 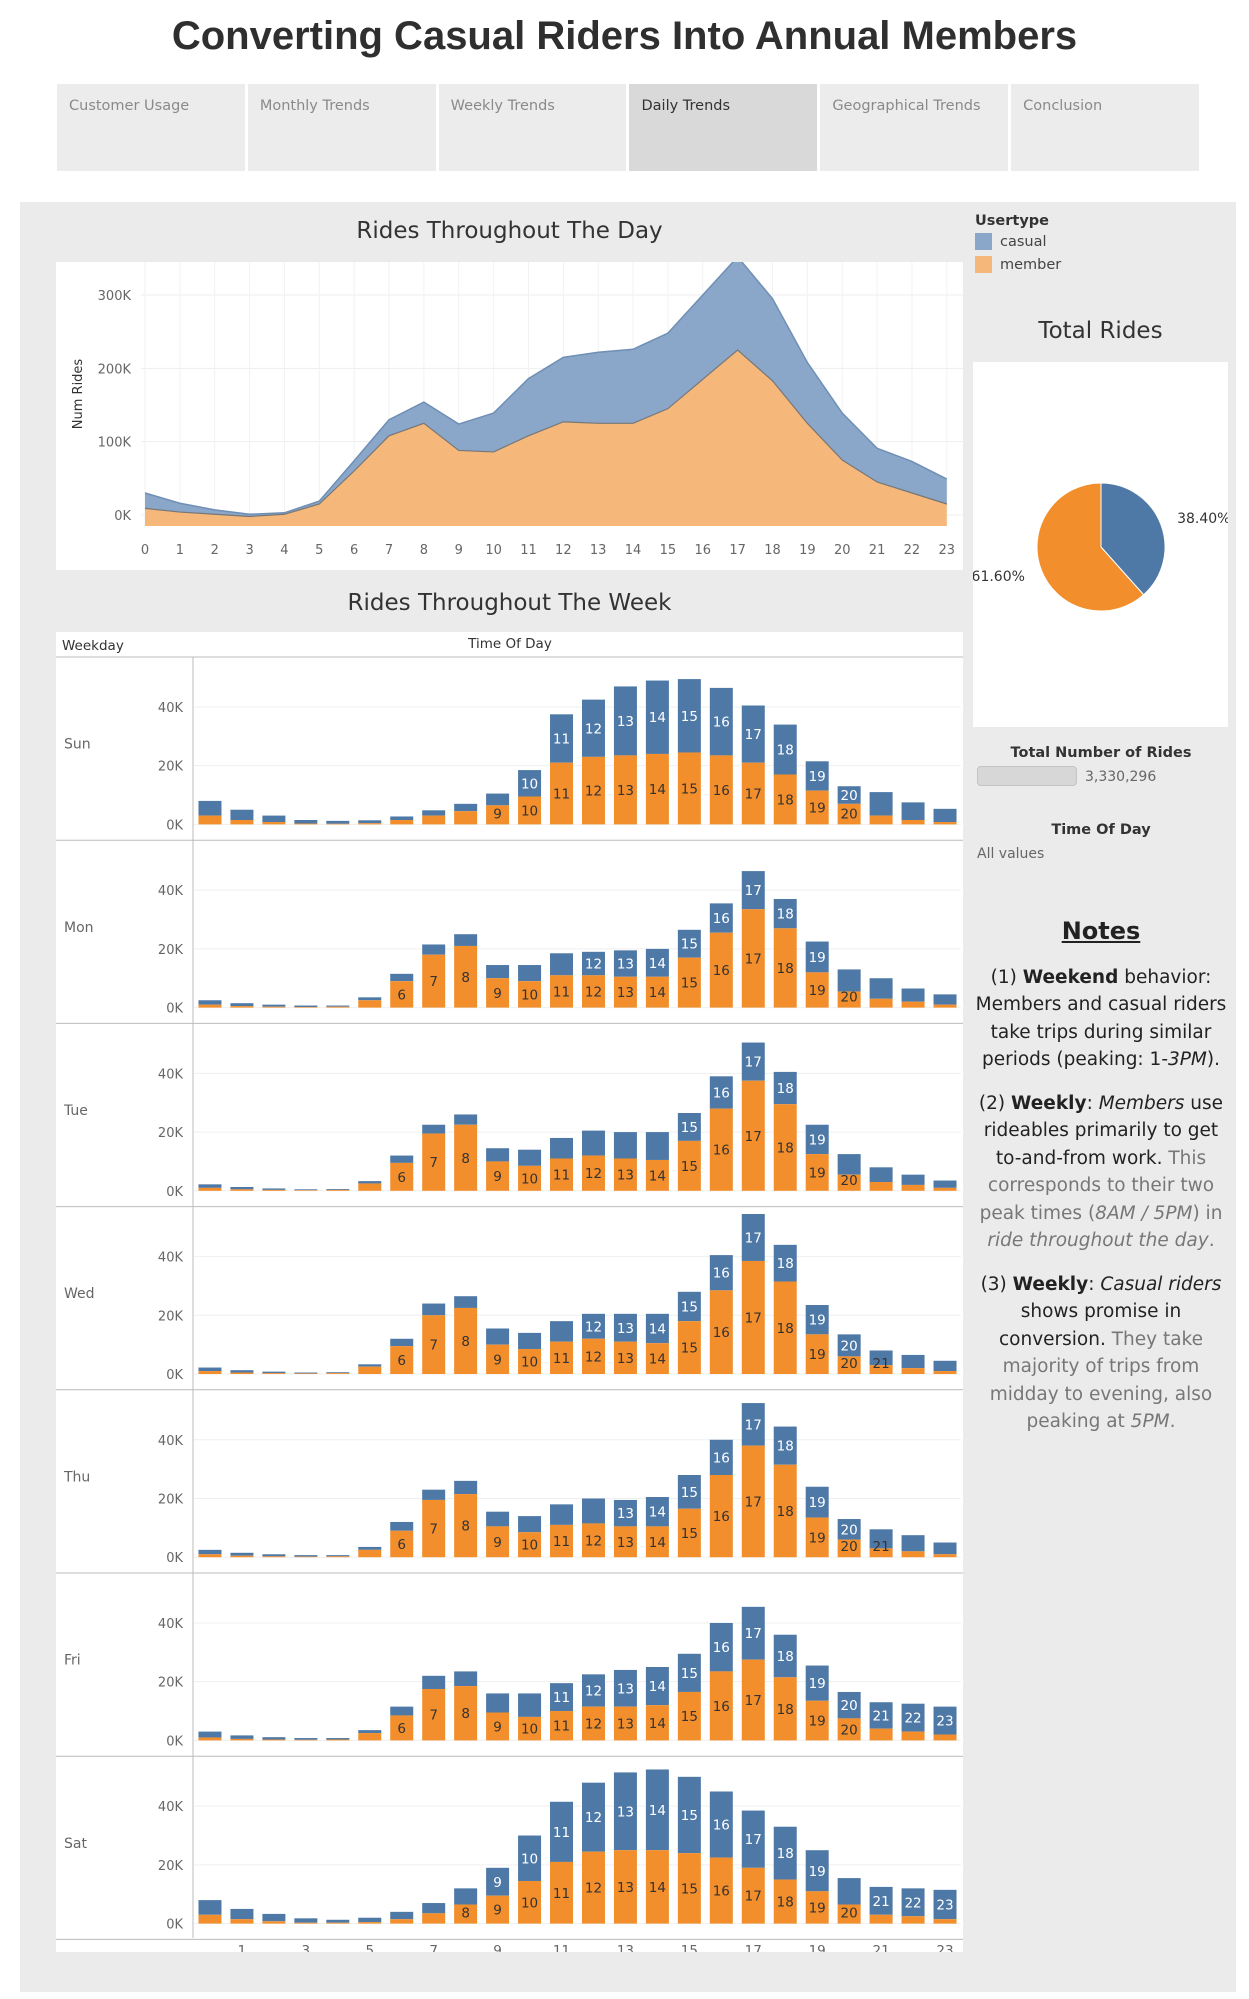 What do you see at coordinates (593, 729) in the screenshot?
I see `bar-label-casual: 12` at bounding box center [593, 729].